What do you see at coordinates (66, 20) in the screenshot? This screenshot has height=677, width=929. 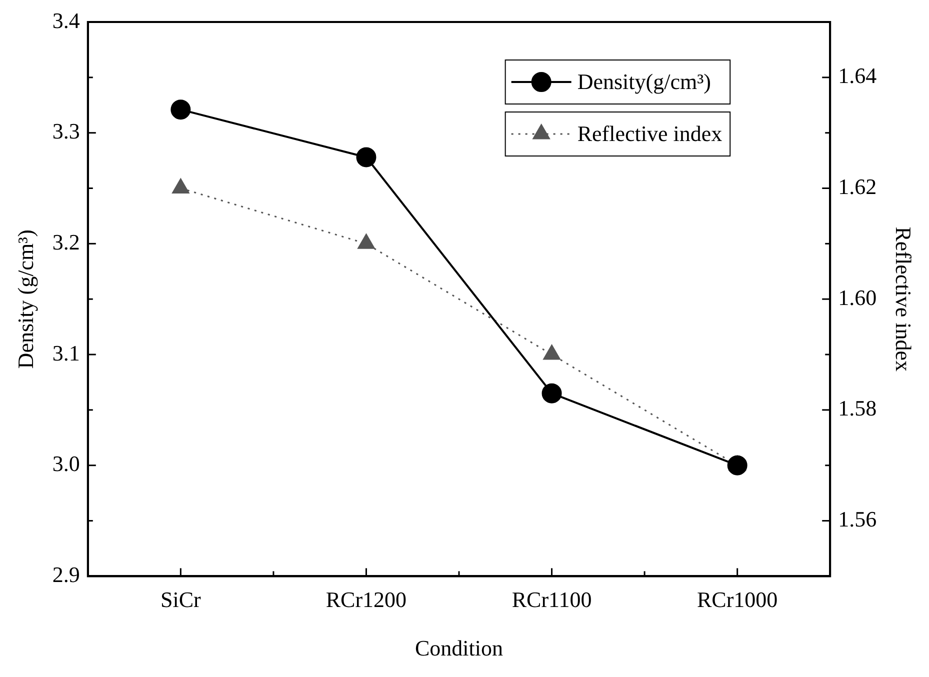 I see `y-tick-label: 3.4` at bounding box center [66, 20].